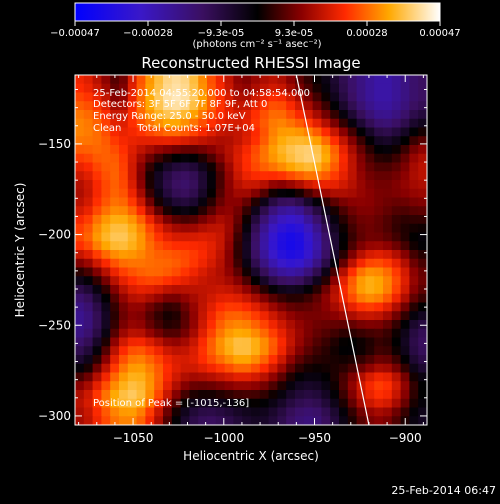 The image size is (500, 504). I want to click on y-tick-label: −200, so click(54, 235).